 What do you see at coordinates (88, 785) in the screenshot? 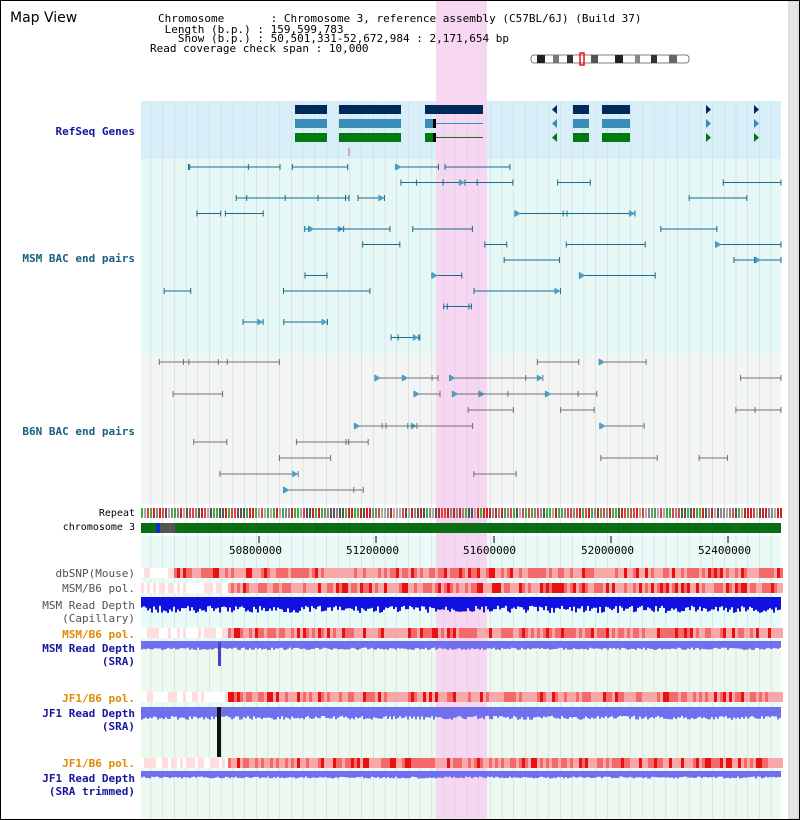
I see `jf1-read-depth-trimmed-label: JF1 Read Depth (SRA trimmed)` at bounding box center [88, 785].